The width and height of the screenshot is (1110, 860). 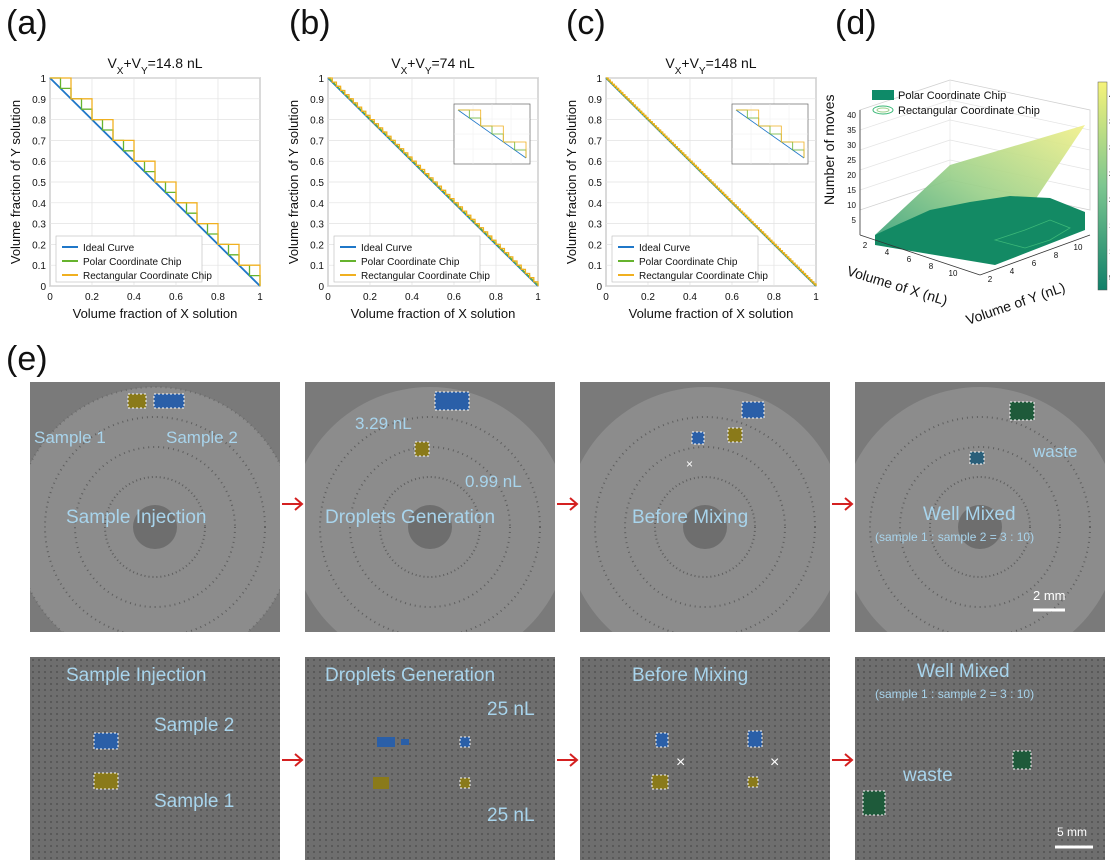 What do you see at coordinates (690, 517) in the screenshot?
I see `caption-before-mixing: Before Mixing` at bounding box center [690, 517].